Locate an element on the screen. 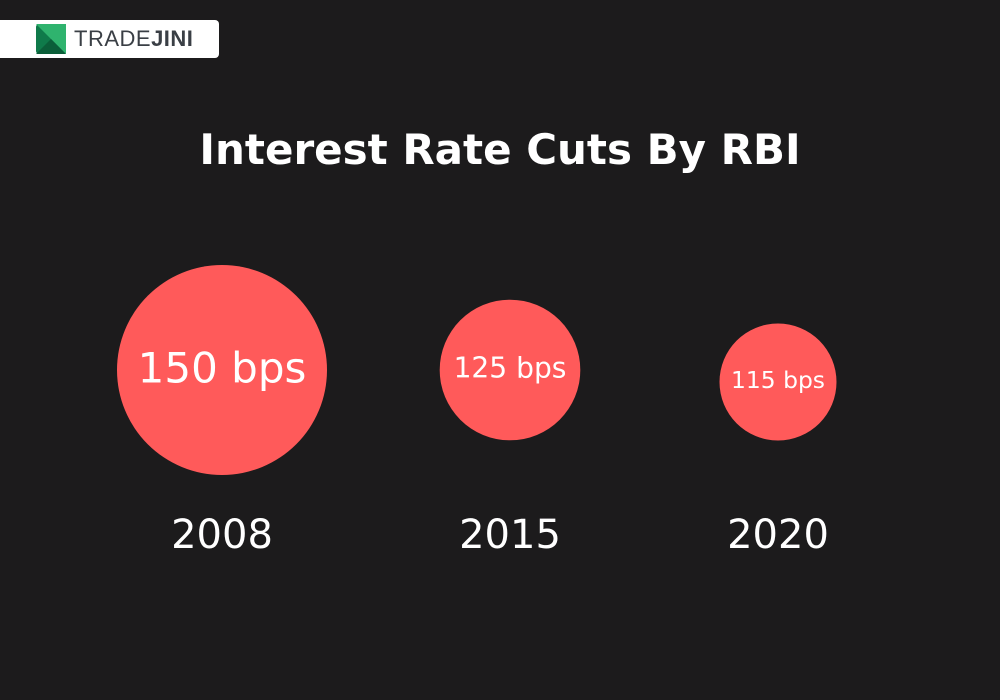  tradejini-logo-icon is located at coordinates (51, 39).